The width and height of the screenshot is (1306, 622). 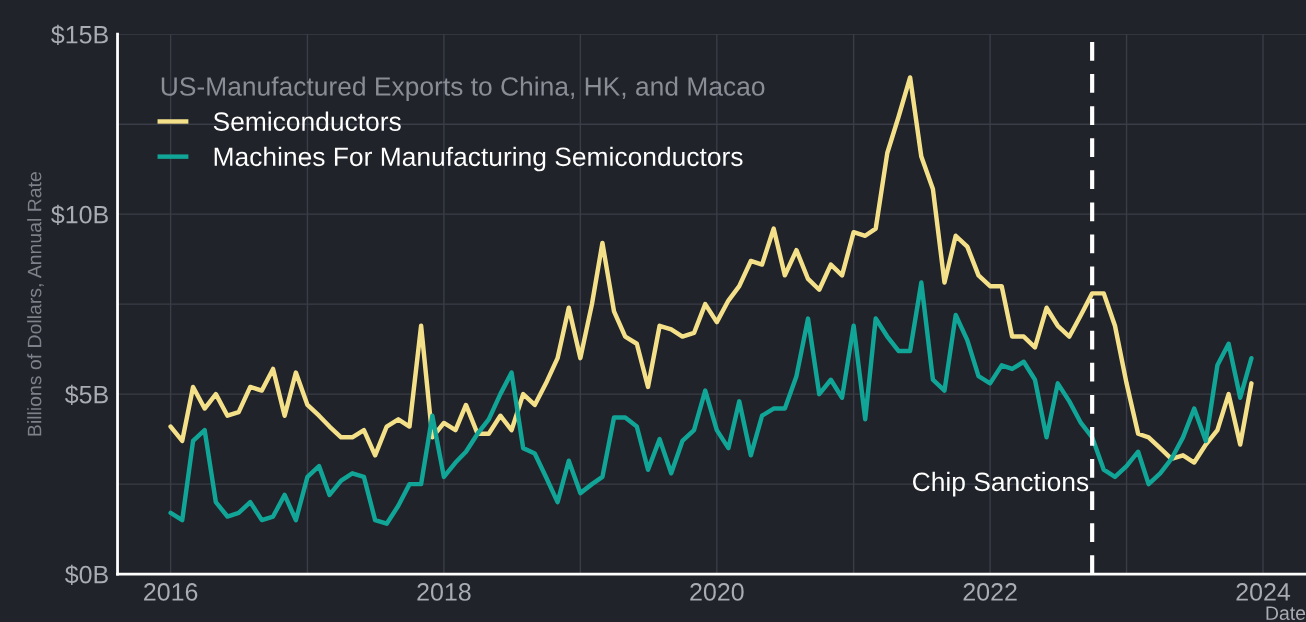 What do you see at coordinates (1286, 613) in the screenshot?
I see `x-axis-title: Date` at bounding box center [1286, 613].